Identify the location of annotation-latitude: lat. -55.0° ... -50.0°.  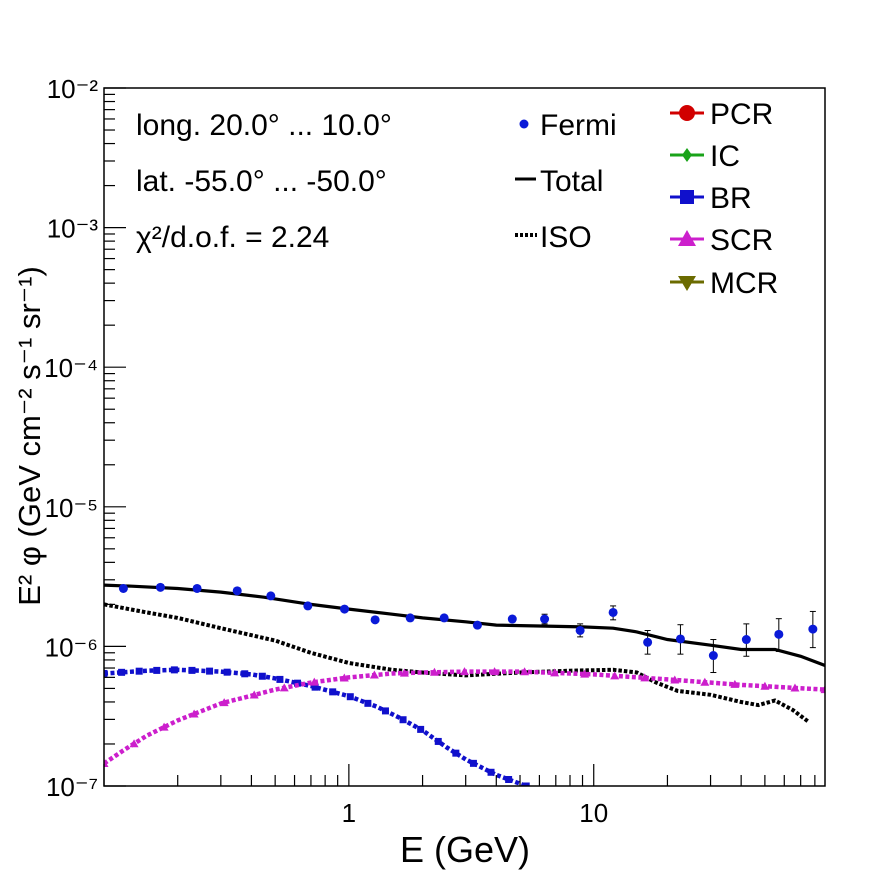
(261, 181).